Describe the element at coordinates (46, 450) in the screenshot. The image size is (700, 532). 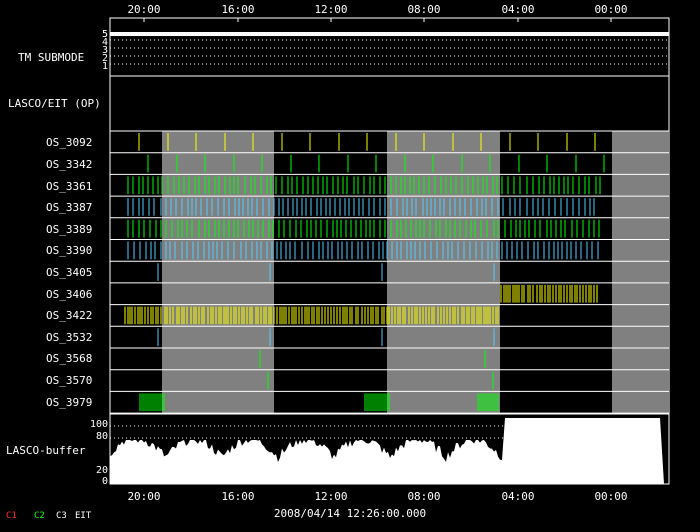
I see `buffer-label: LASCO-buffer` at that location.